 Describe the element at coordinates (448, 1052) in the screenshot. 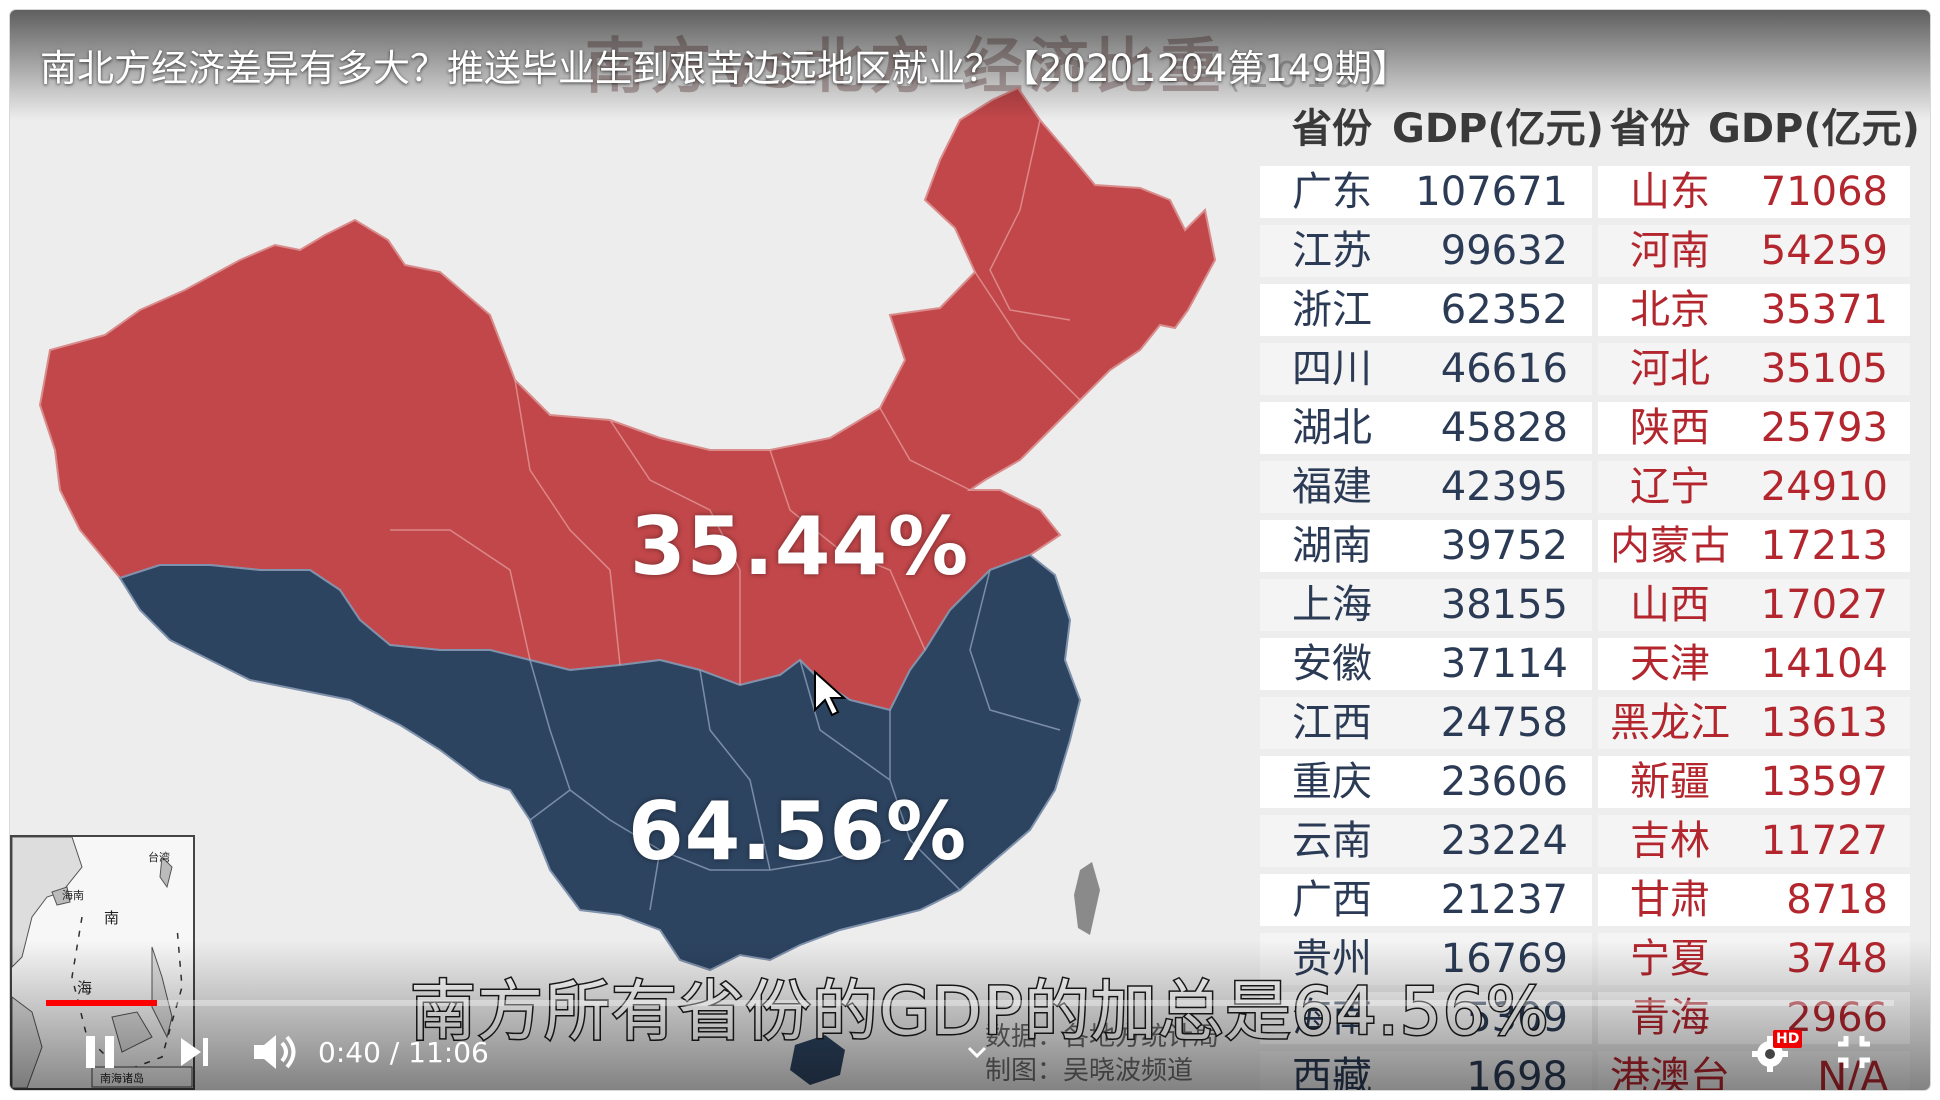

I see `time-total: 11:06` at that location.